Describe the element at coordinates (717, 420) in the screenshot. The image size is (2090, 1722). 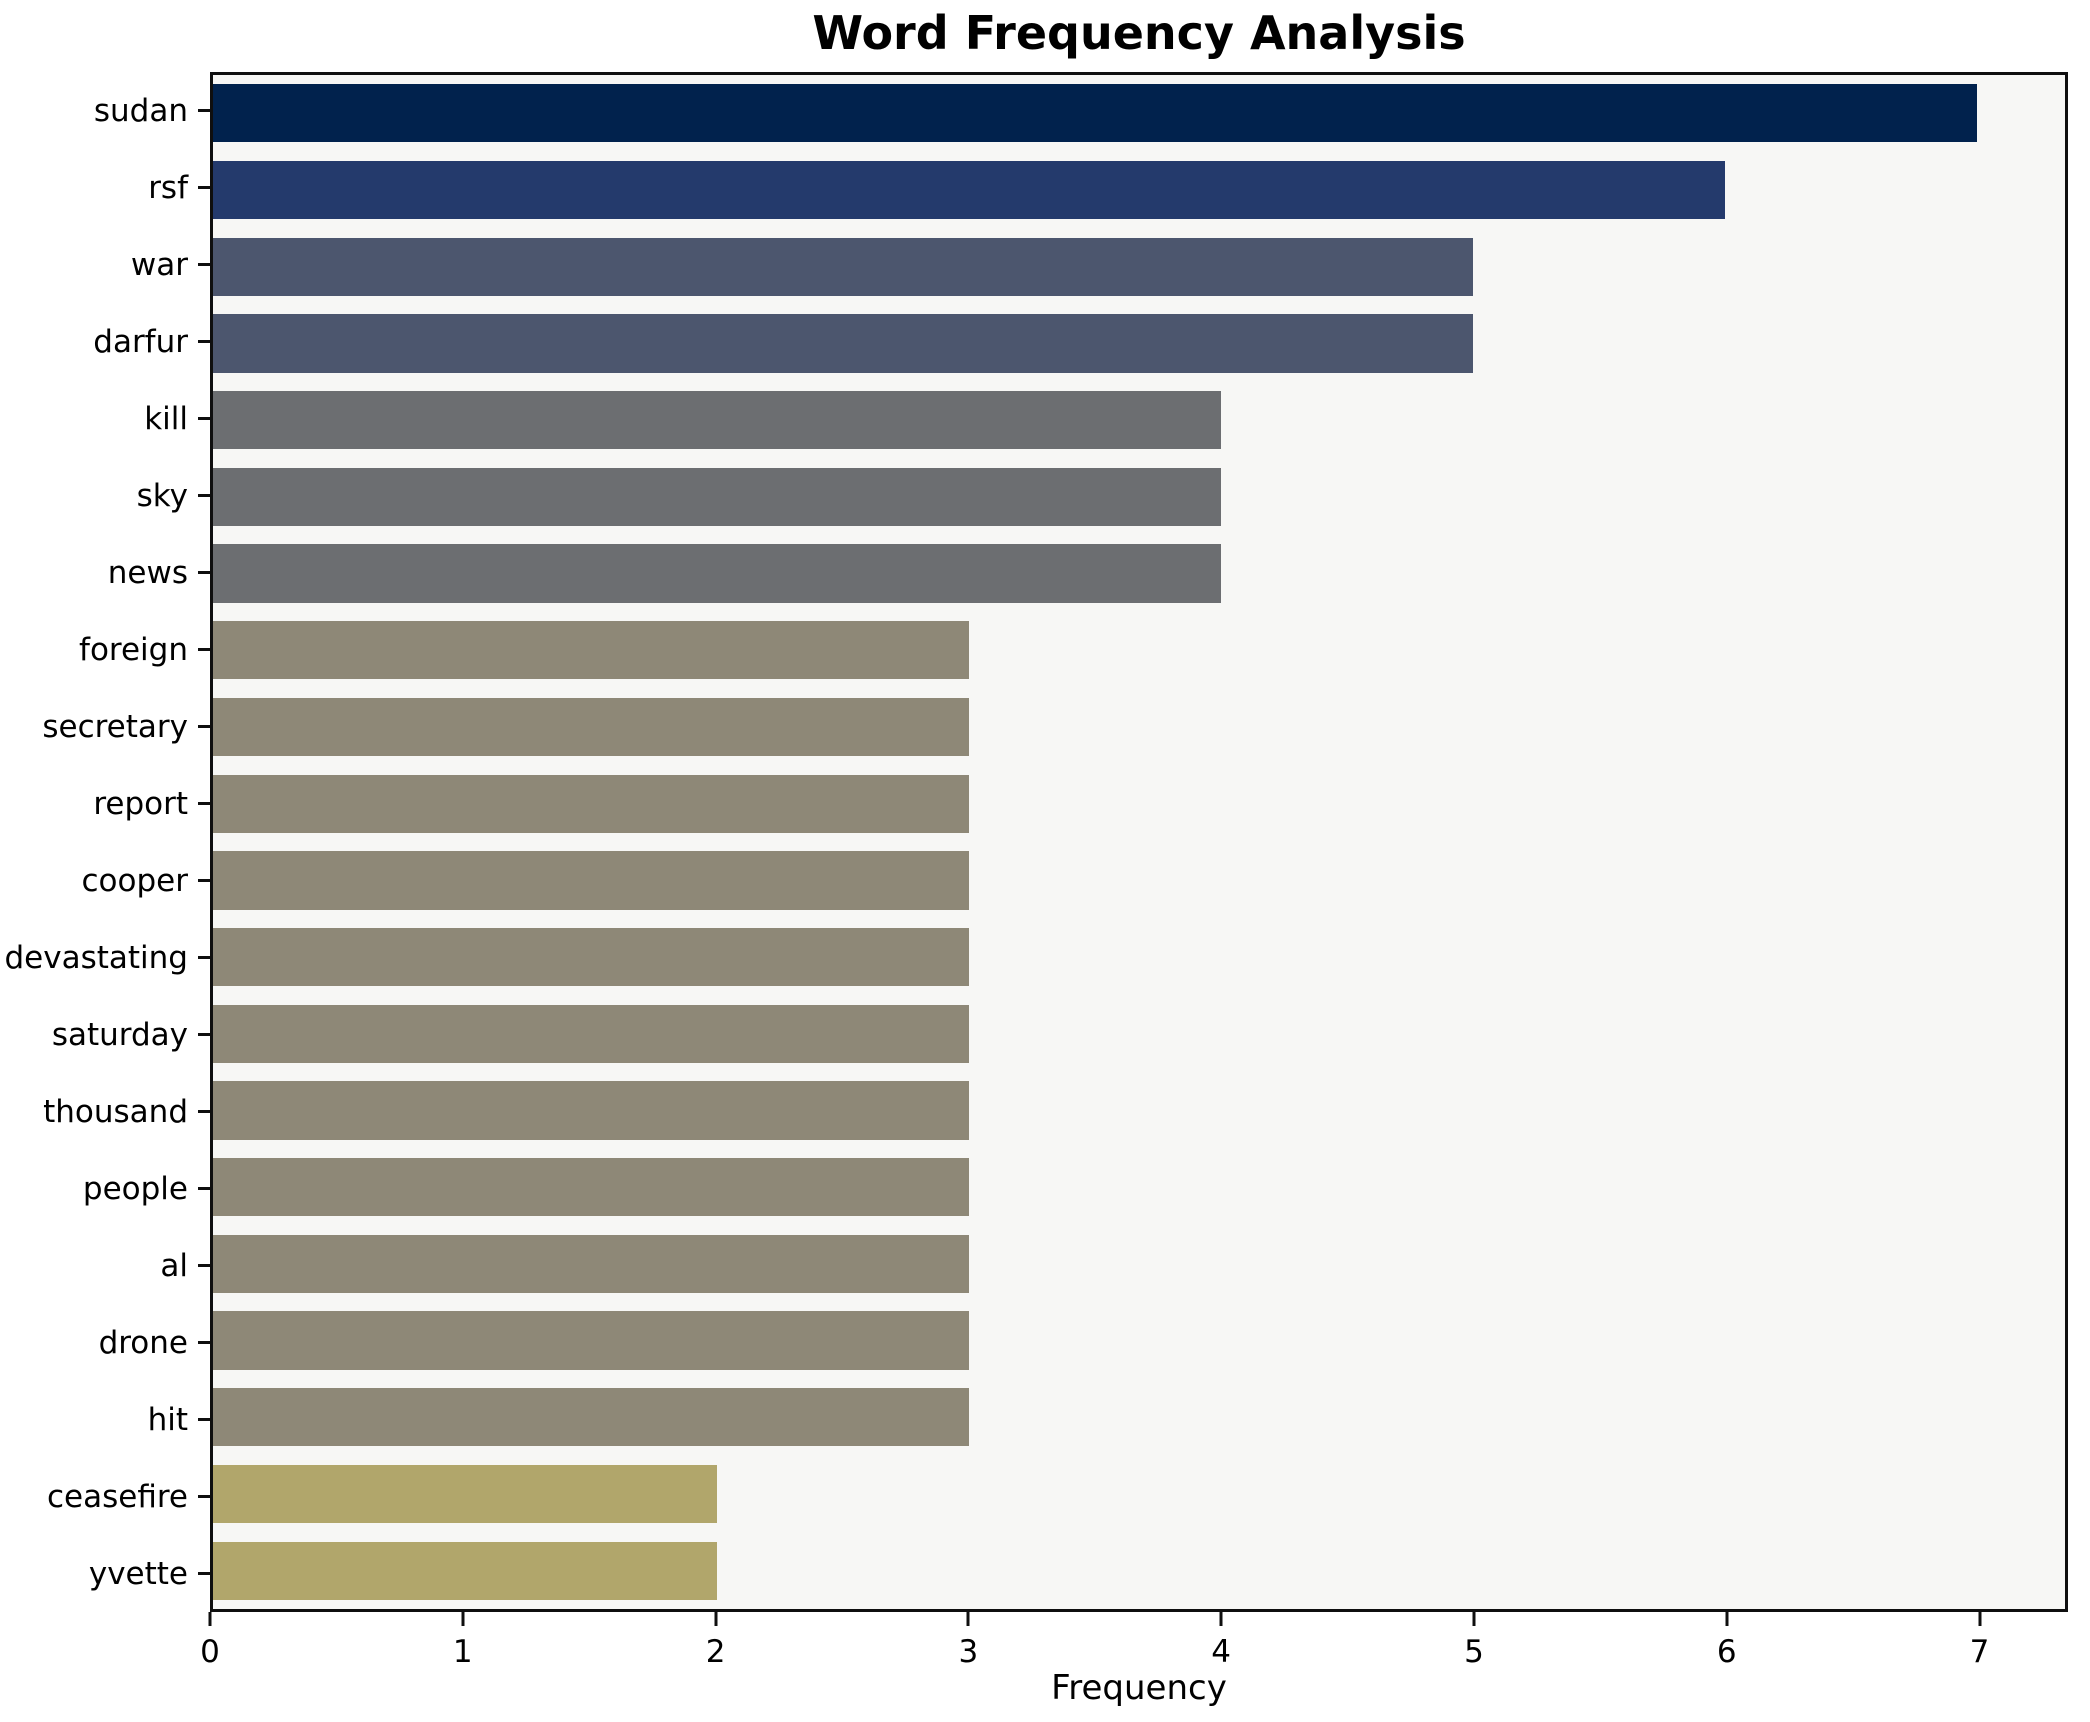
I see `bar-kill` at that location.